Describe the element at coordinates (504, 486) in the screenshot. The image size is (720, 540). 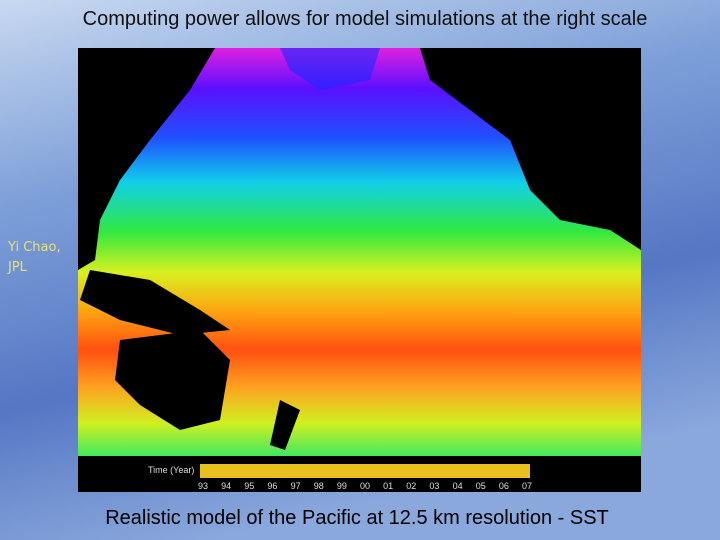
I see `year-label: 06` at that location.